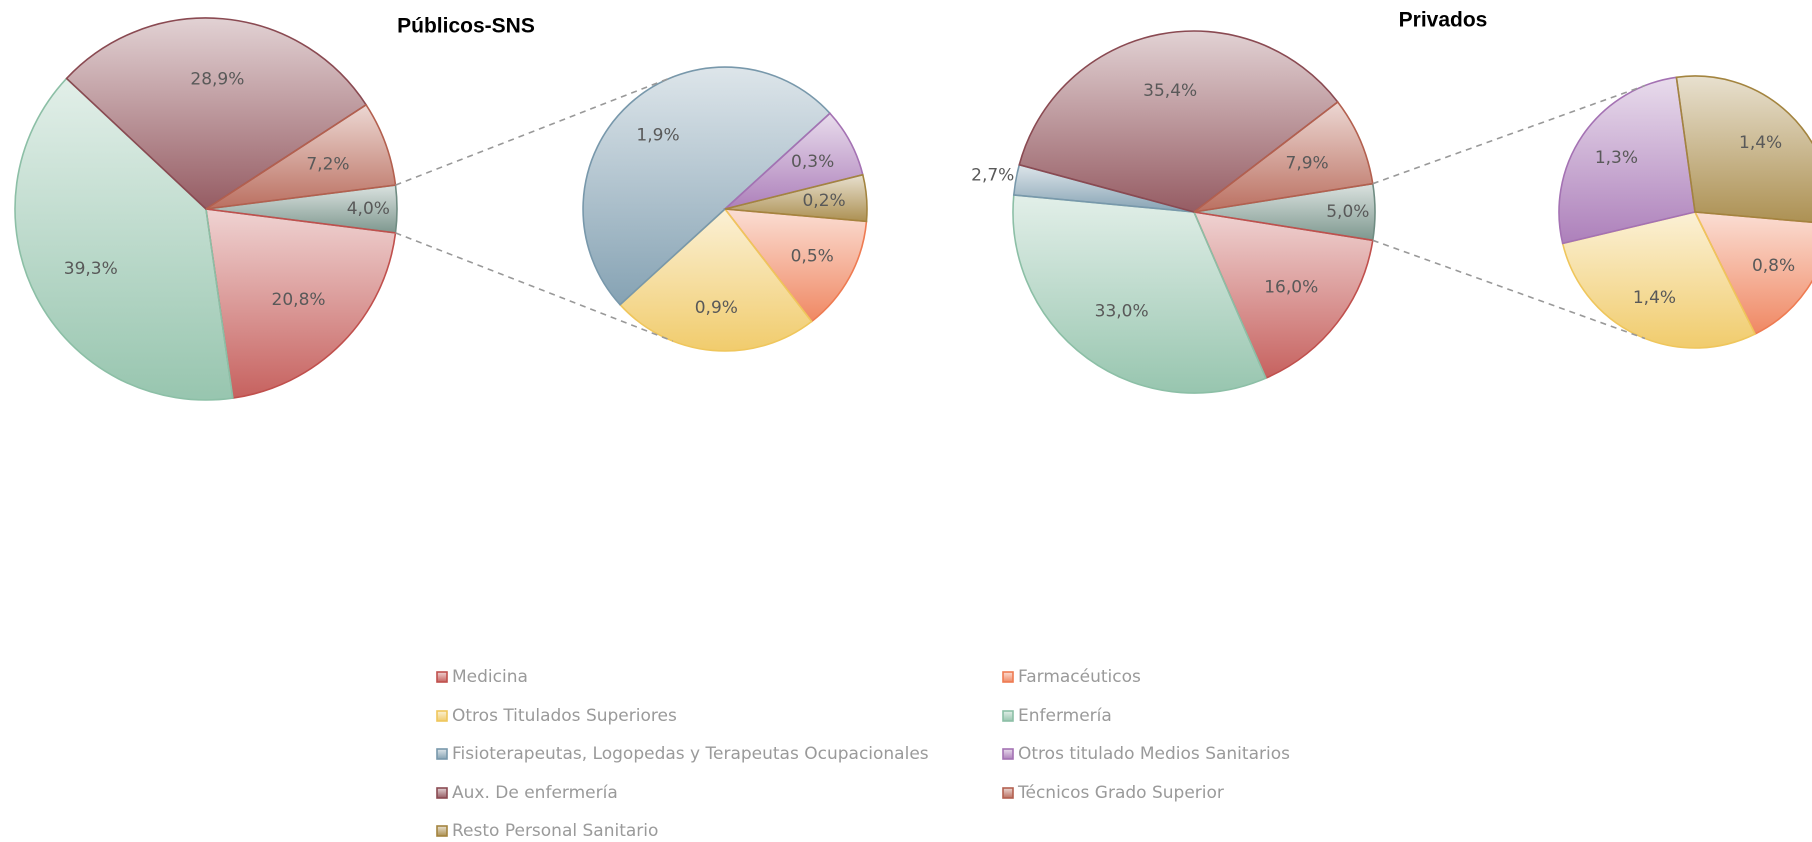  I want to click on data-label: 0,9%, so click(716, 308).